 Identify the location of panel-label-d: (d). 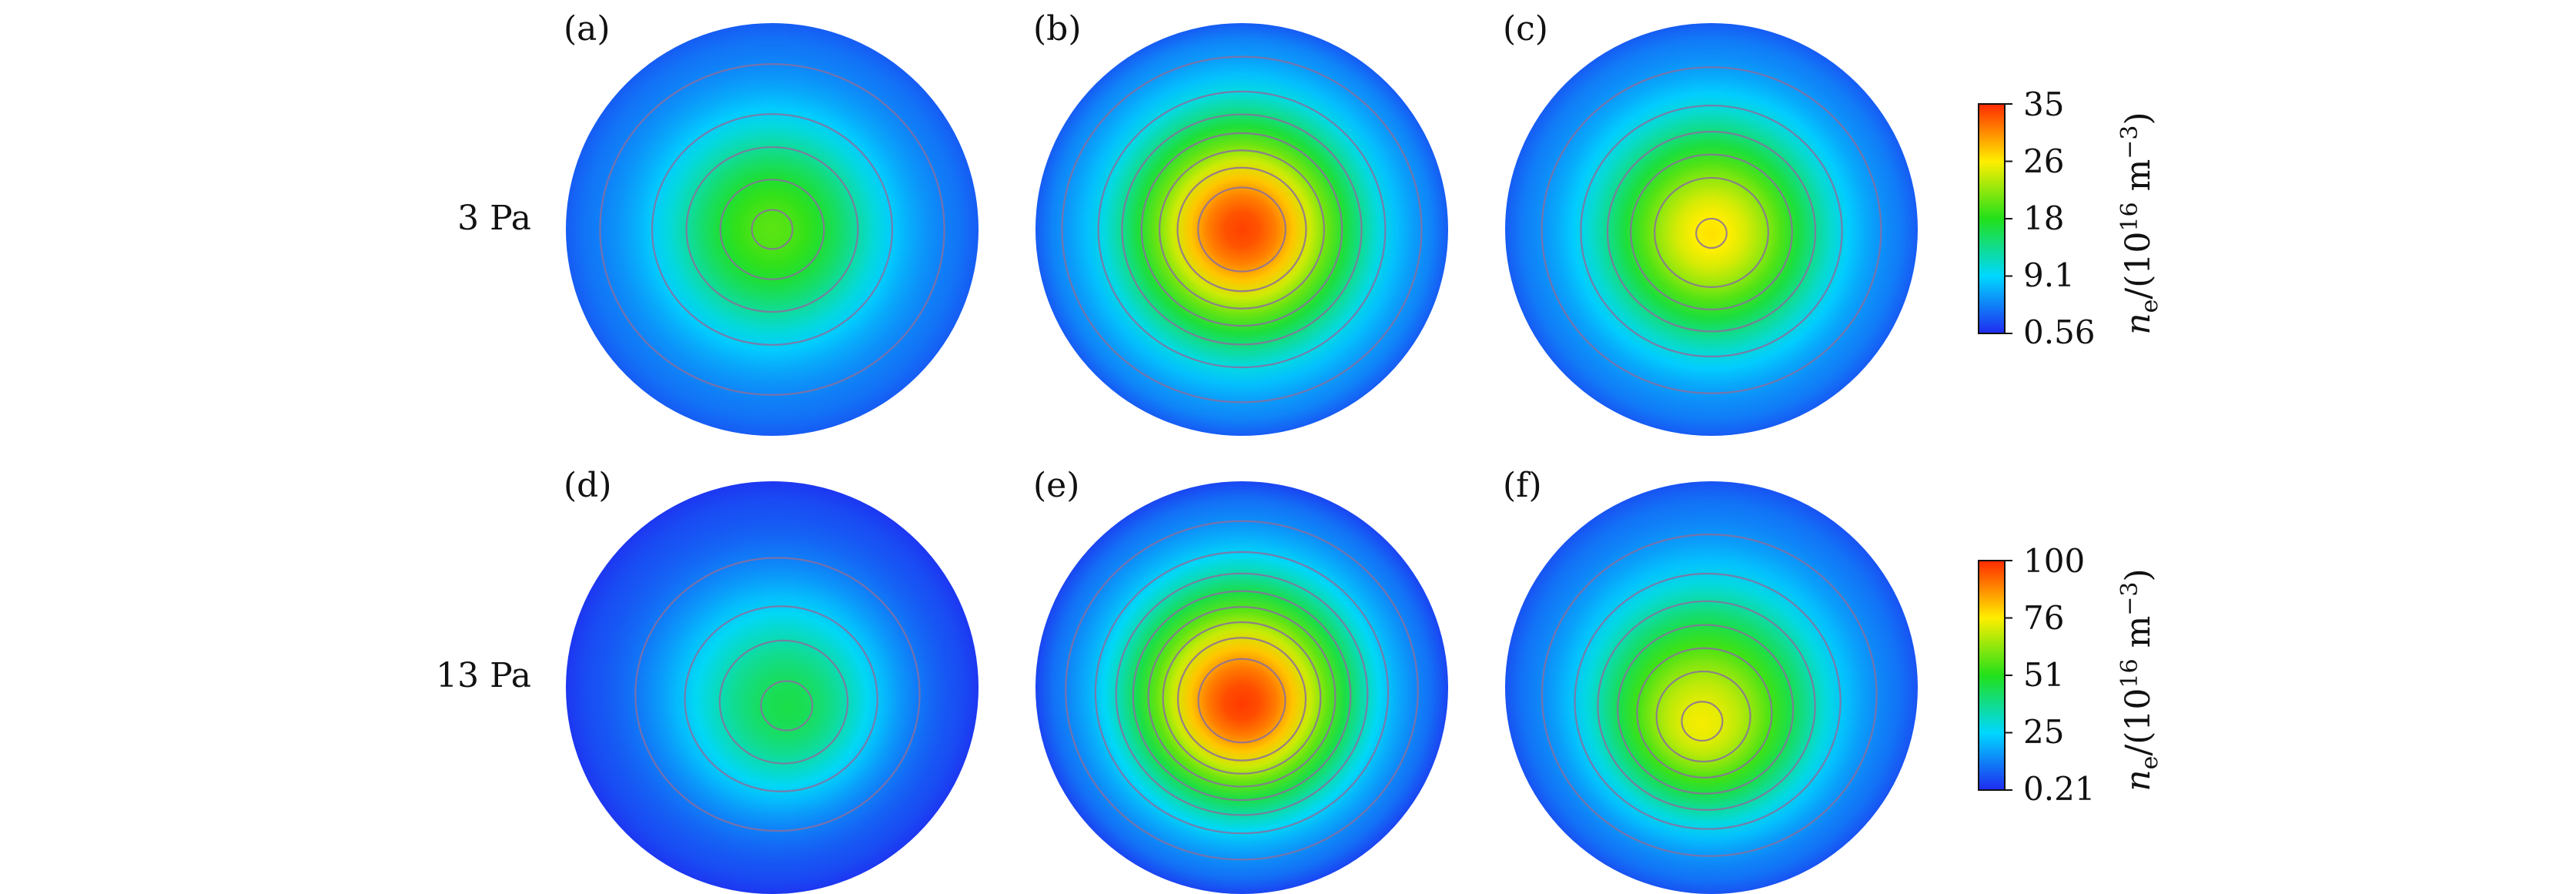
(588, 485).